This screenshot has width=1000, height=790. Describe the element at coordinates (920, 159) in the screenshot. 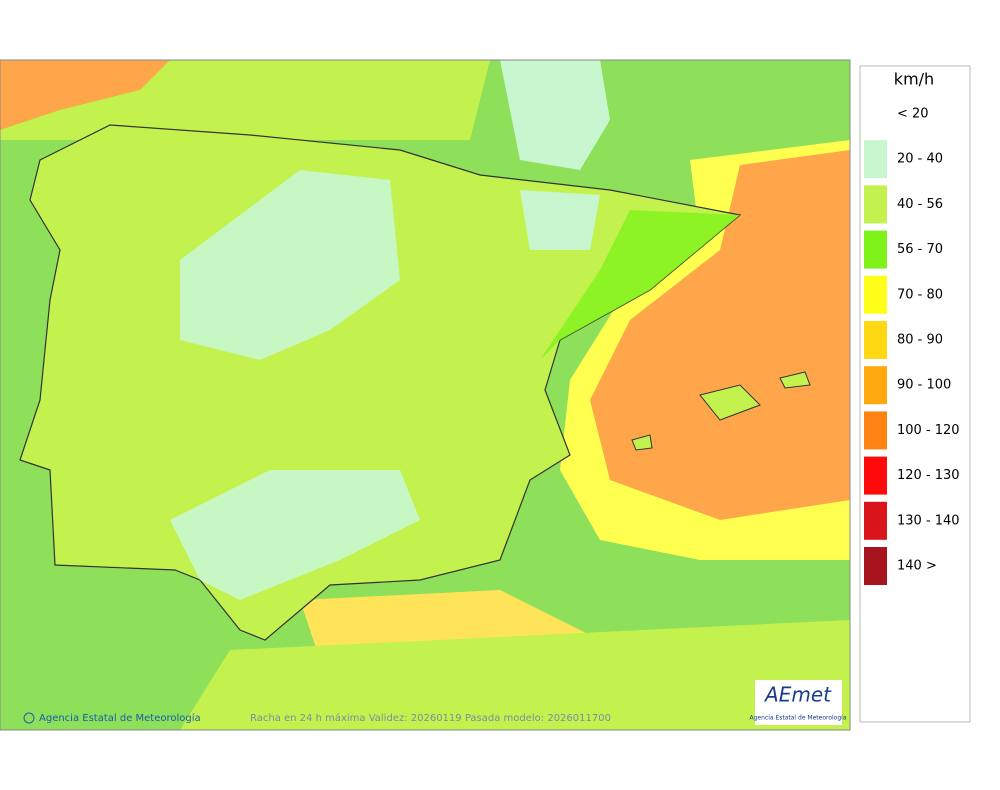

I see `legend-label: 20 - 40` at that location.